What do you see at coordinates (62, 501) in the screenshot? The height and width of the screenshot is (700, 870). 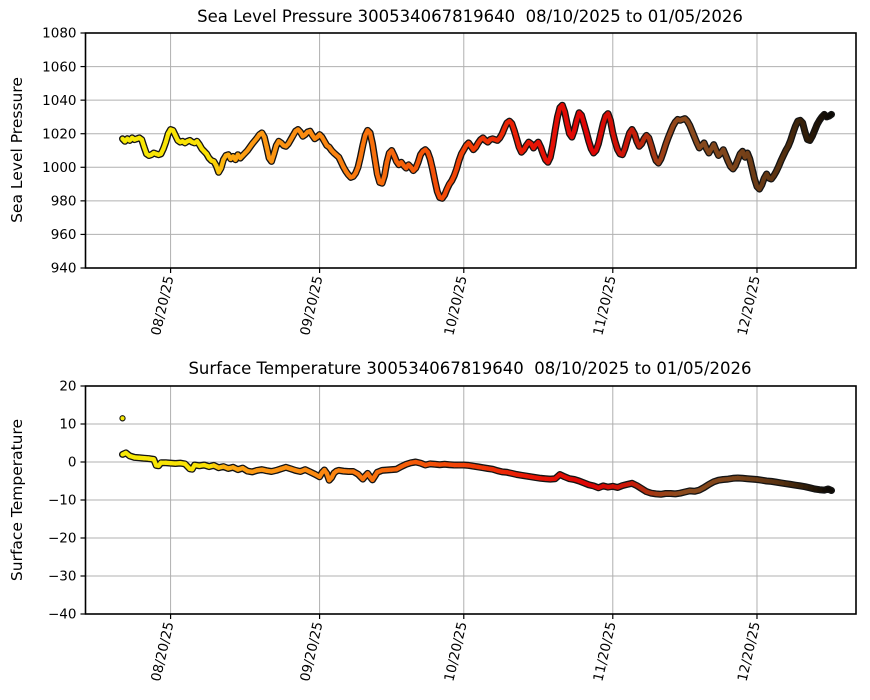 I see `y-tick-label: −10` at bounding box center [62, 501].